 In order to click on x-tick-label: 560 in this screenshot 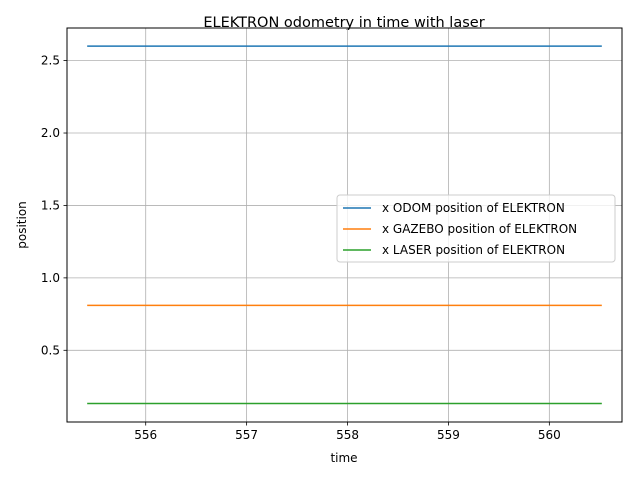, I will do `click(549, 435)`.